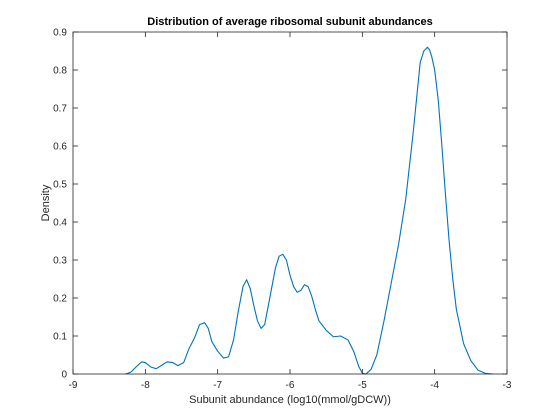 The image size is (560, 420). What do you see at coordinates (46, 202) in the screenshot?
I see `y-axis-label: Density` at bounding box center [46, 202].